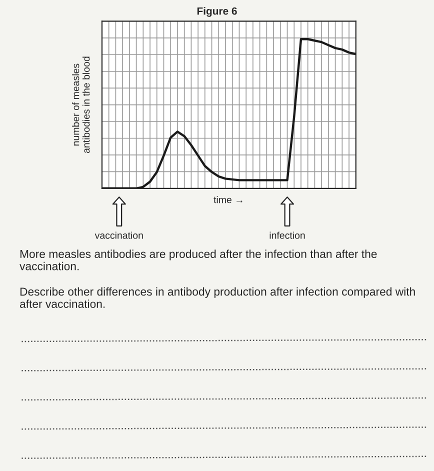 The height and width of the screenshot is (471, 434). Describe the element at coordinates (228, 200) in the screenshot. I see `x-axis-title: time →` at that location.